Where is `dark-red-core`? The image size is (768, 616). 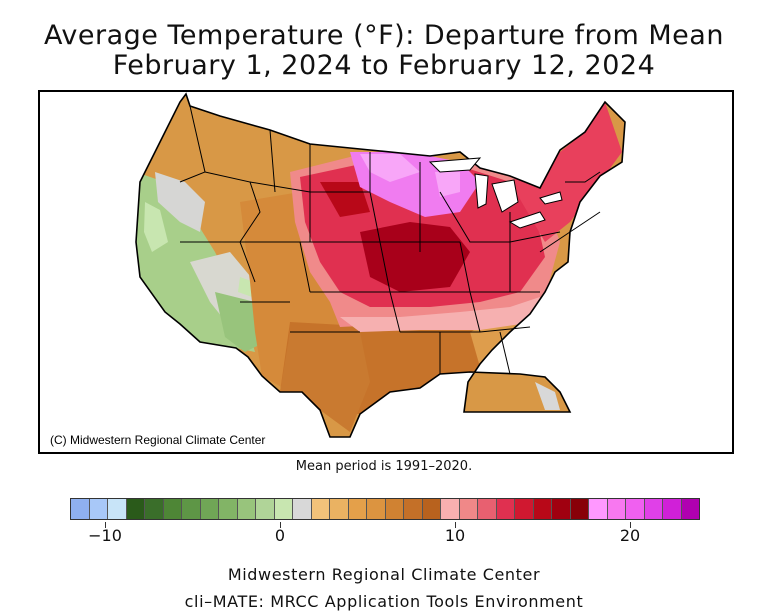
dark-red-core is located at coordinates (415, 257).